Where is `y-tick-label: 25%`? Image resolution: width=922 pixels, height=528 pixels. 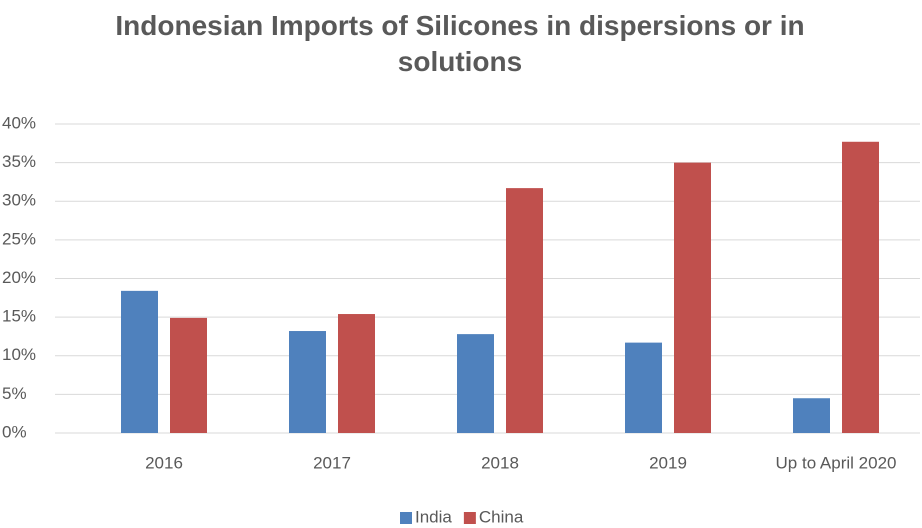
y-tick-label: 25% is located at coordinates (19, 238).